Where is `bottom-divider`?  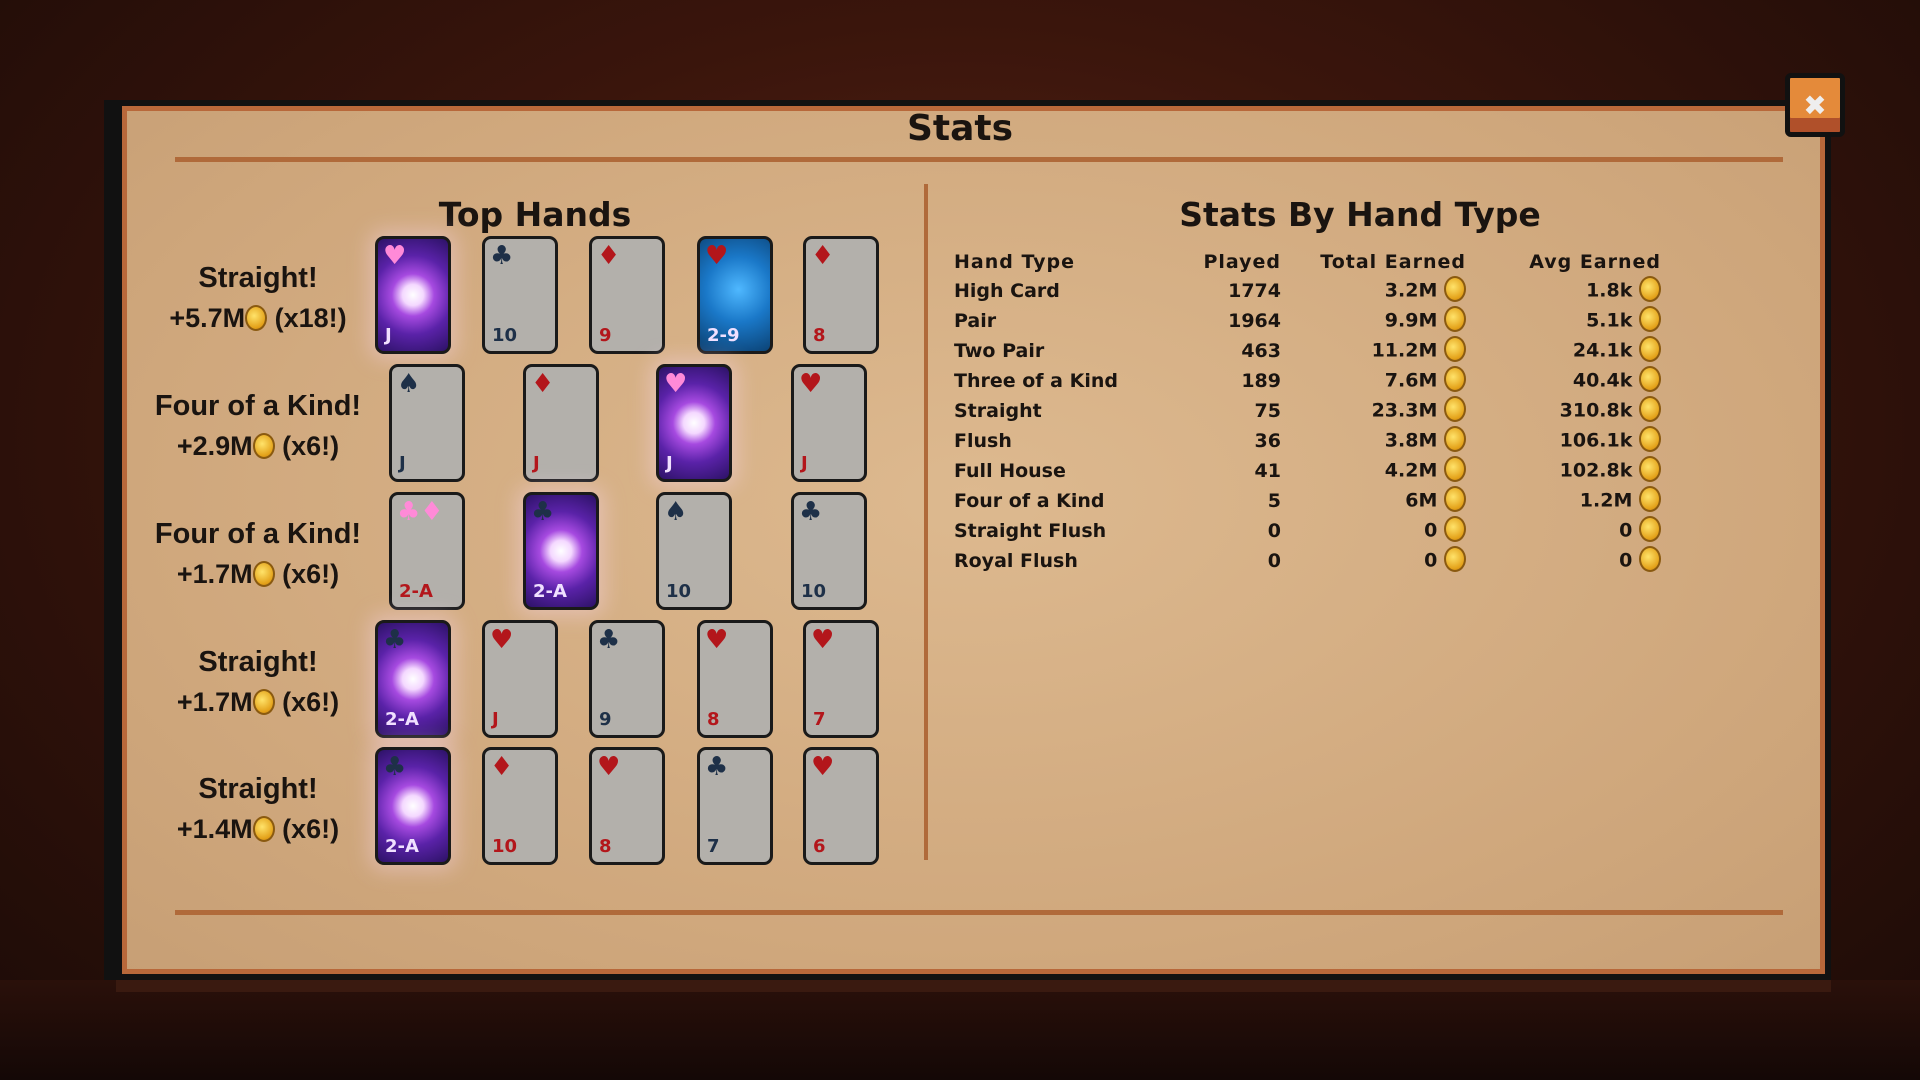 bottom-divider is located at coordinates (979, 912).